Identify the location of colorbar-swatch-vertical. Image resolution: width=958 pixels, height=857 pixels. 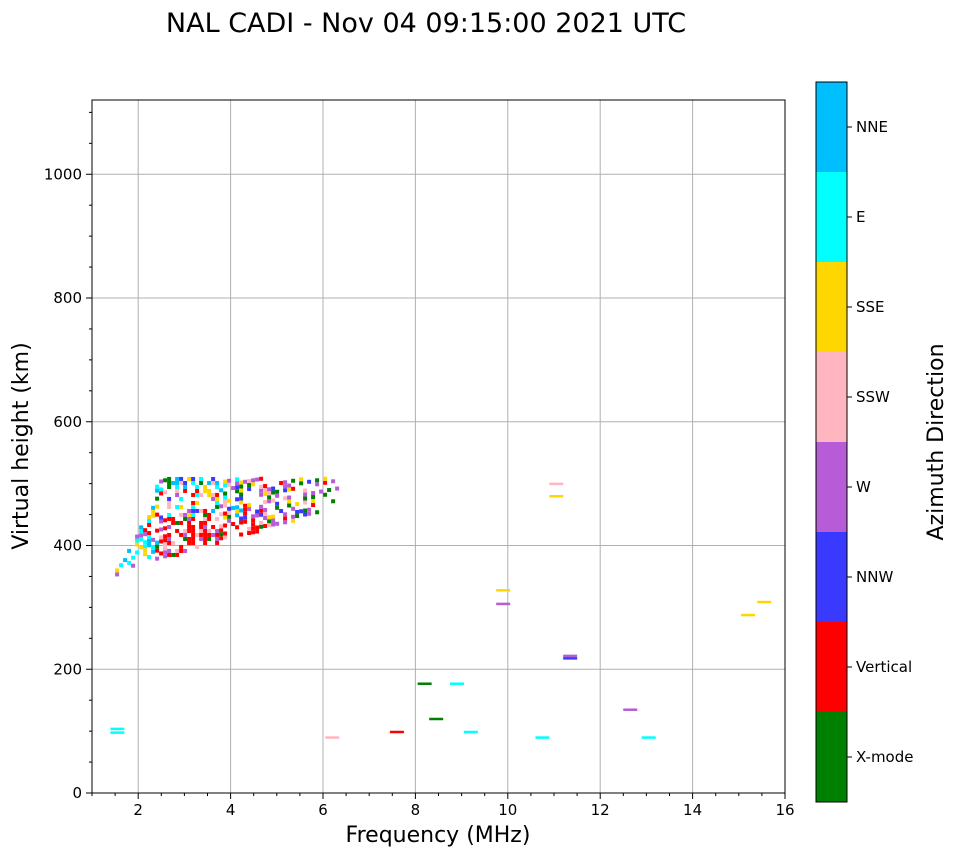
(831, 667).